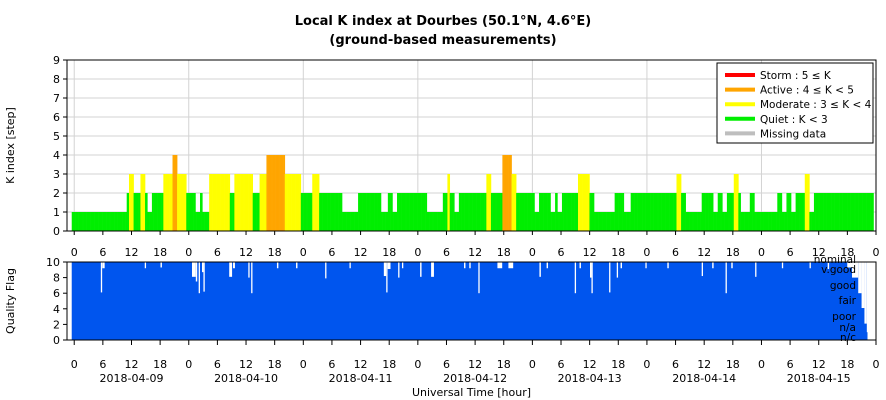  I want to click on k-xtick-label: 0, so click(188, 252).